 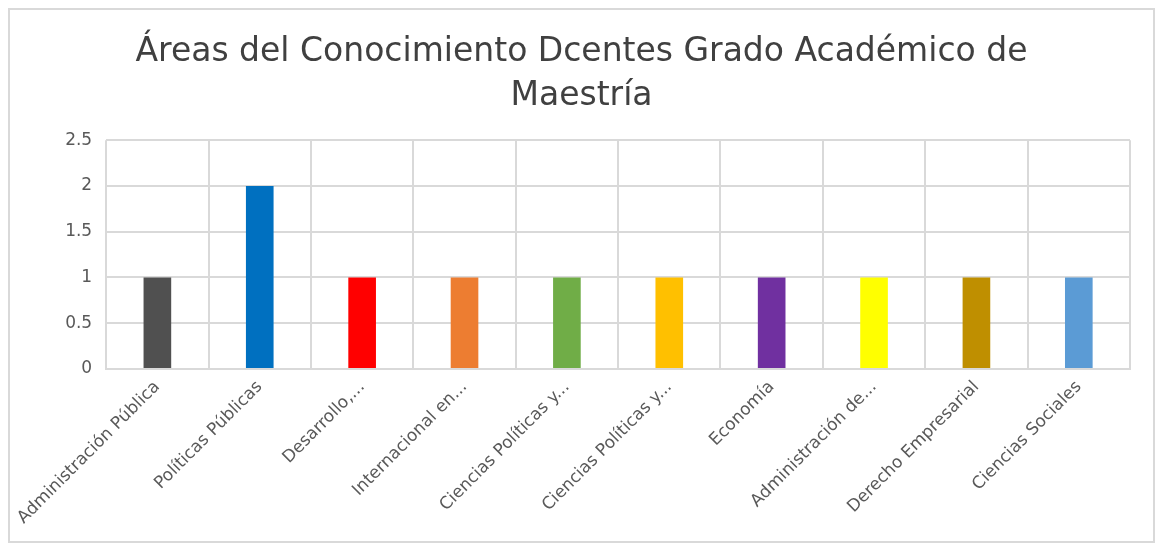 I want to click on y-tick-label: 1, so click(x=87, y=275).